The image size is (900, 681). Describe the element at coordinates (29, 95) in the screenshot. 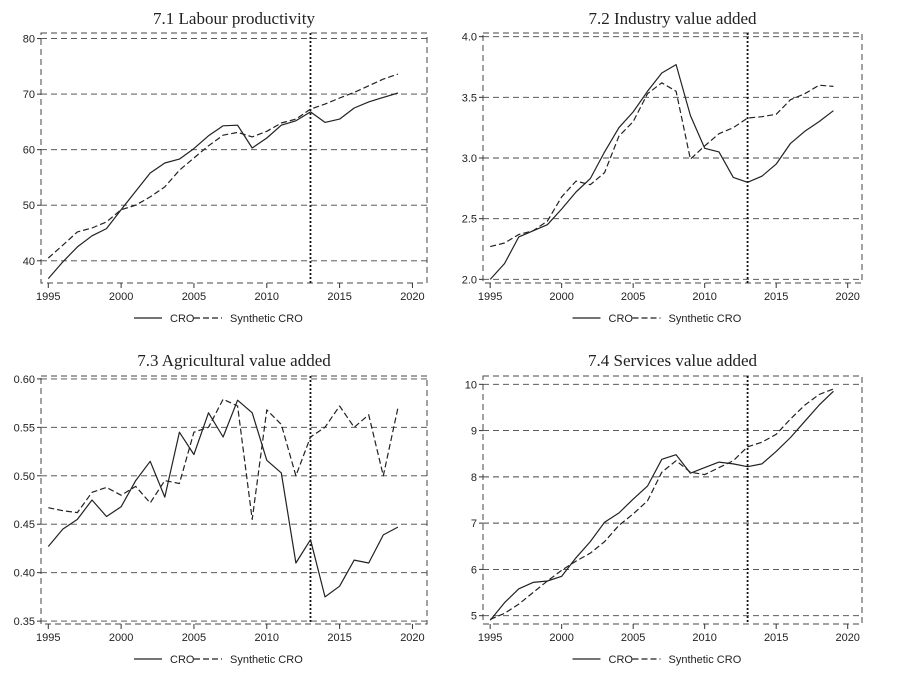

I see `y-tick-label: 70` at that location.